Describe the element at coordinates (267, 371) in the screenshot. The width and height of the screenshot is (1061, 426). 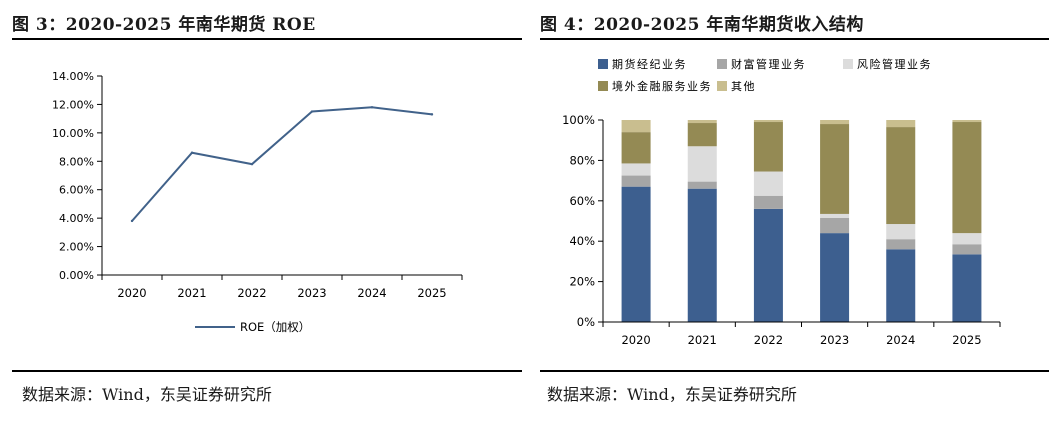
I see `left-source-rule` at that location.